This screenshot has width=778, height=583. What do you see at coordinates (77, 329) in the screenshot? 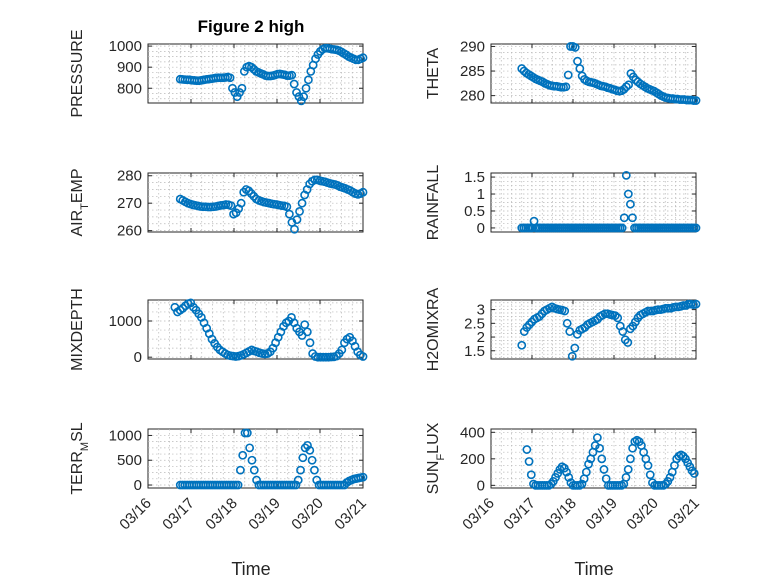
I see `y-axis-label-5: MIXDEPTH` at bounding box center [77, 329].